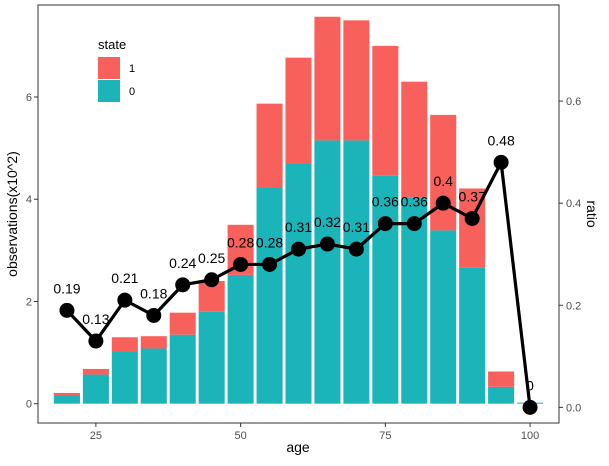 This screenshot has height=466, width=609. What do you see at coordinates (327, 222) in the screenshot?
I see `ratio-label-age-65: 0.32` at bounding box center [327, 222].